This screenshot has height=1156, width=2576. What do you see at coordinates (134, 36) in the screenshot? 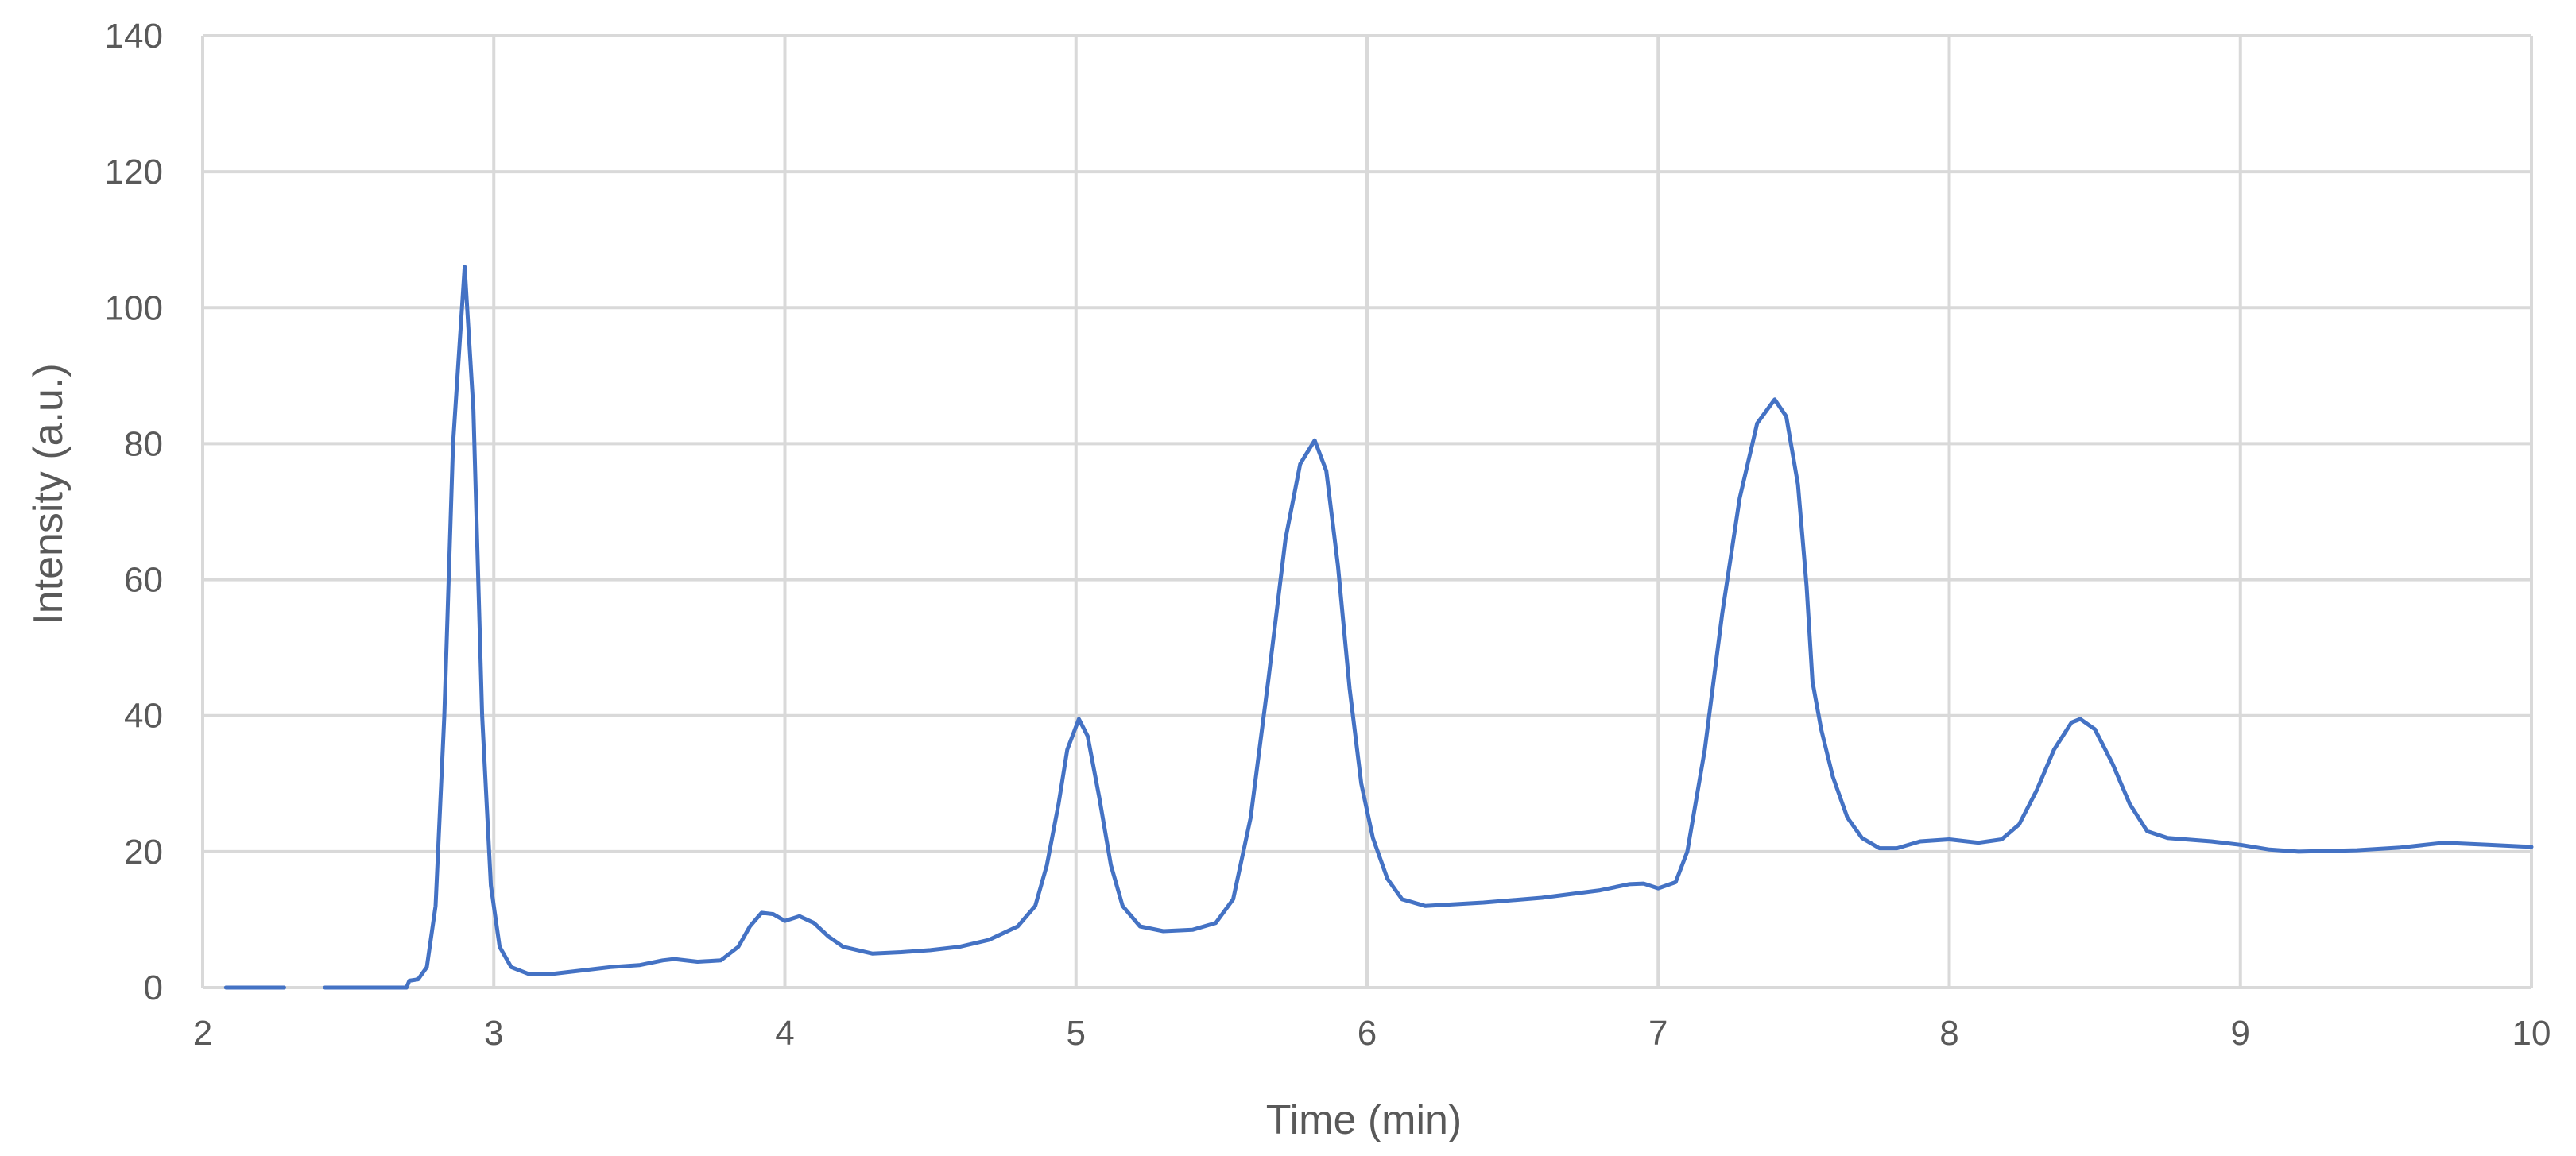
I see `y-tick-label: 140` at bounding box center [134, 36].